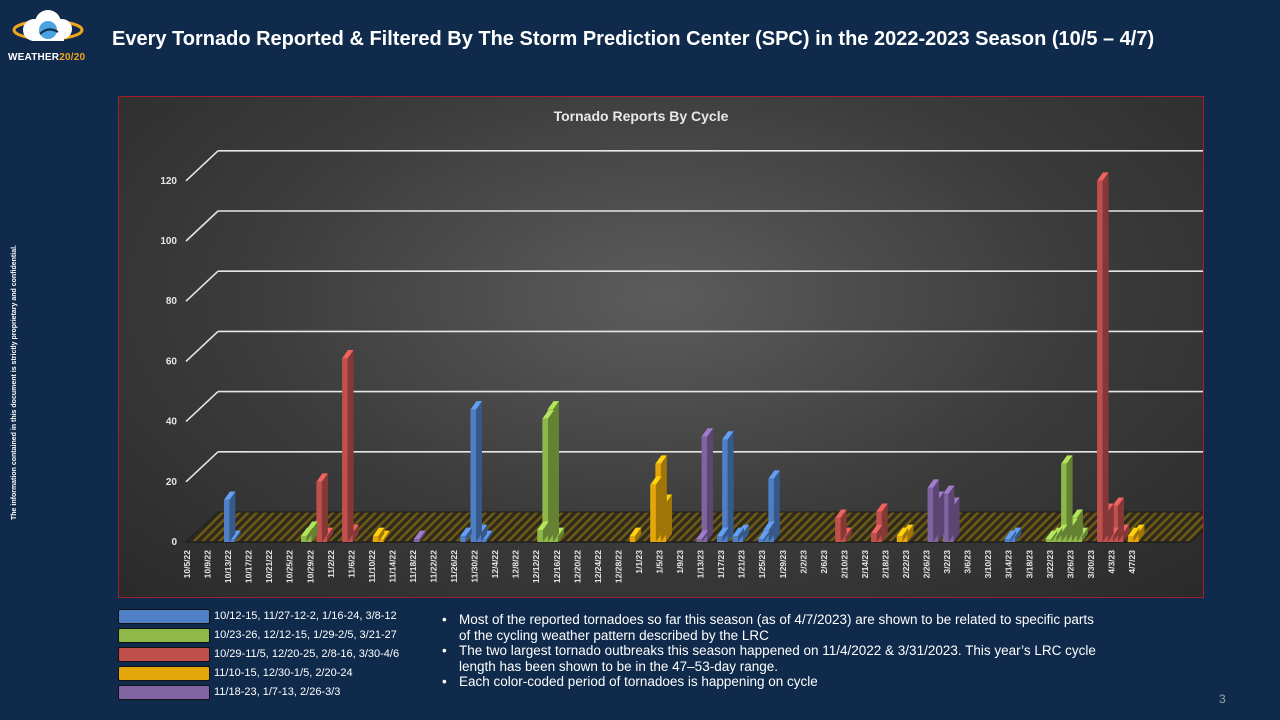 Image resolution: width=1280 pixels, height=720 pixels. What do you see at coordinates (660, 562) in the screenshot?
I see `x-tick-label: 1/5/23` at bounding box center [660, 562].